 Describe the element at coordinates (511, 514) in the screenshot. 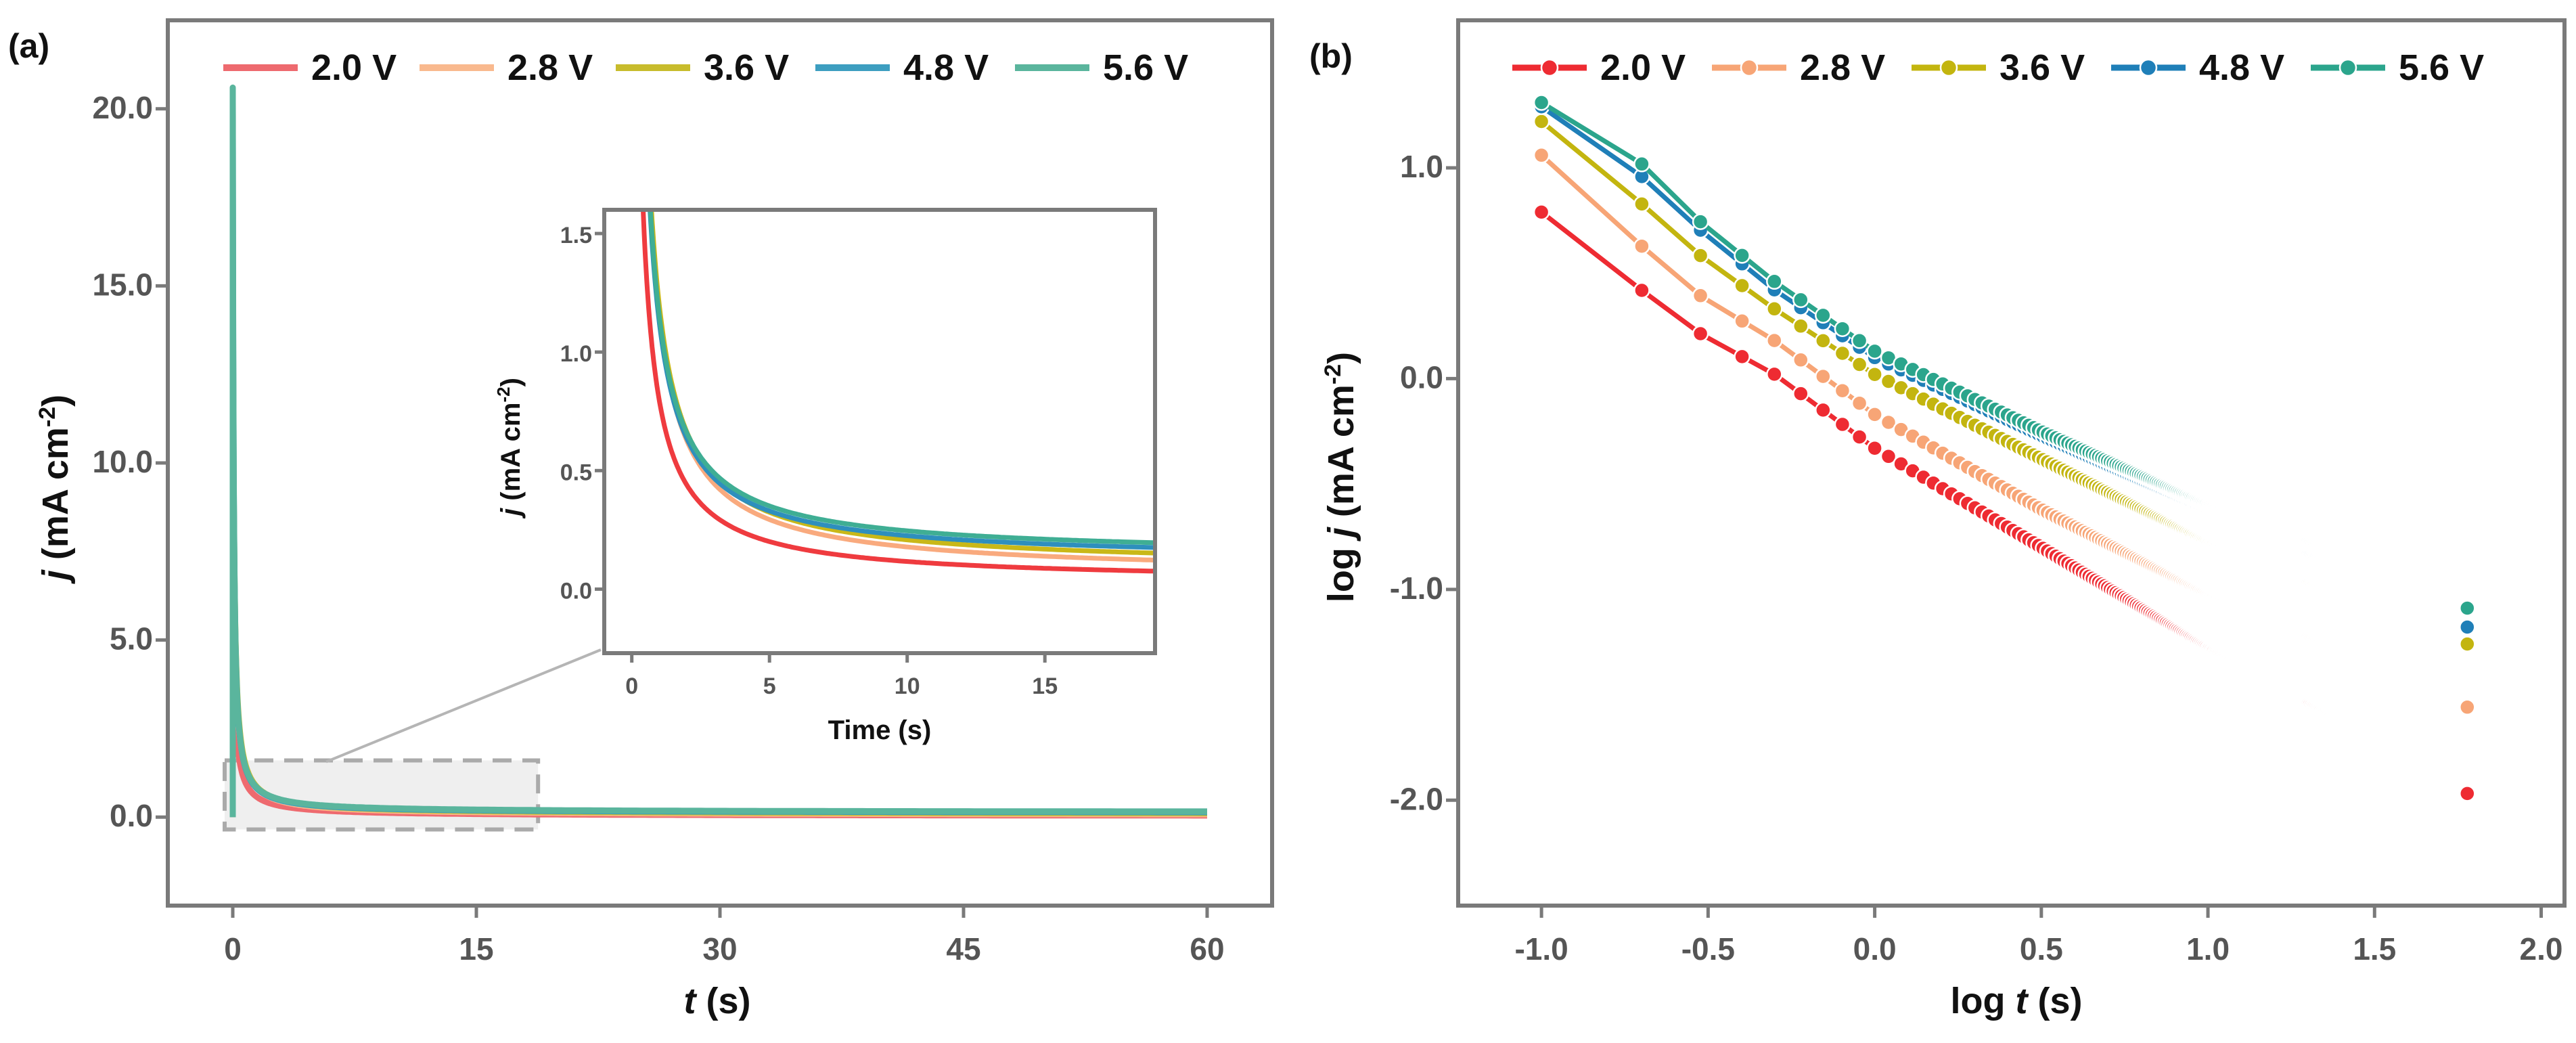

I see `inset-y-var: j` at that location.